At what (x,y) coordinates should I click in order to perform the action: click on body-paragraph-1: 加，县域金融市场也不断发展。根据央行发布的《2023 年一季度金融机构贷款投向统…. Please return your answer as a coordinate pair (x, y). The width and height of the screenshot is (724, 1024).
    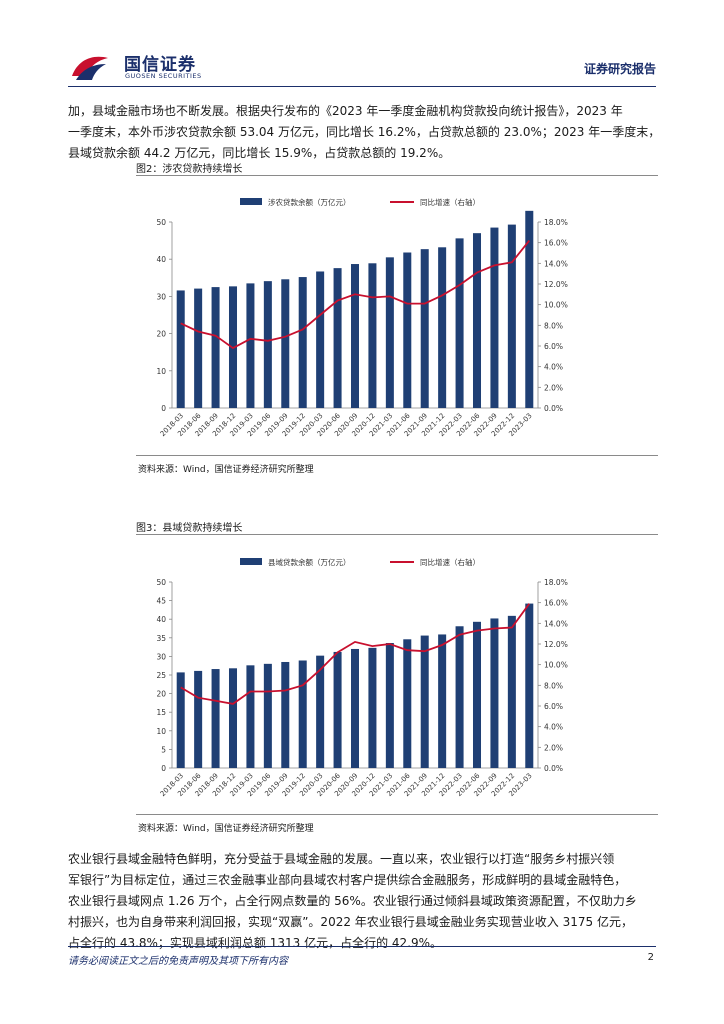
    Looking at the image, I should click on (363, 132).